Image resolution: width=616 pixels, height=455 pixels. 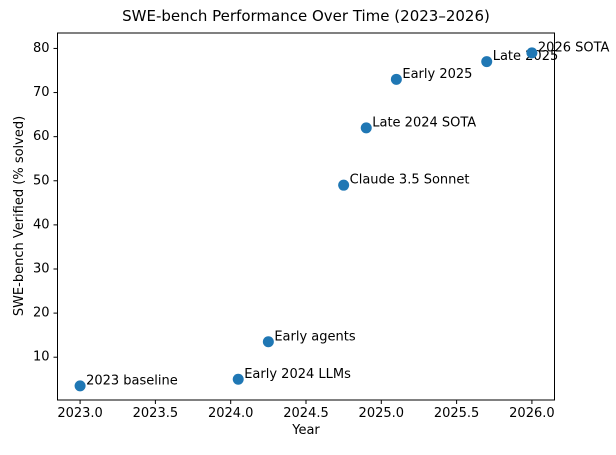 I want to click on y-tick-label: 60, so click(x=41, y=136).